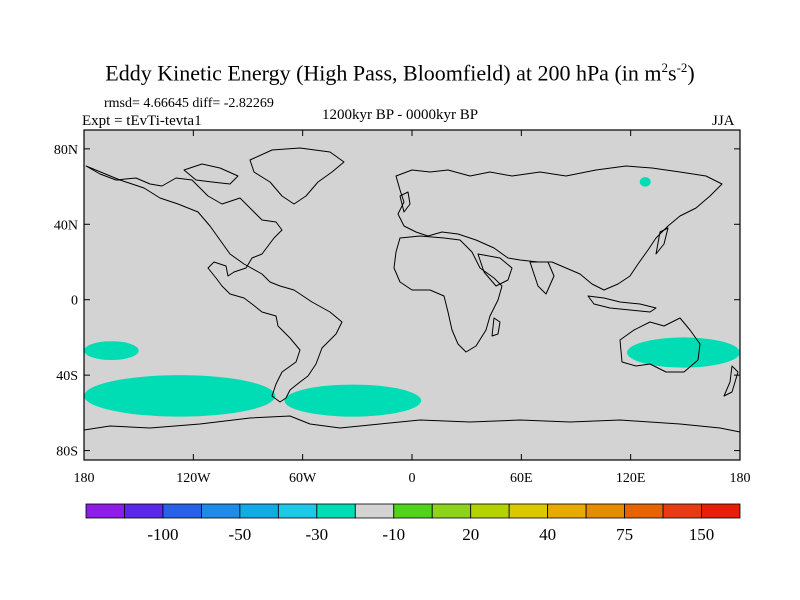  Describe the element at coordinates (162, 534) in the screenshot. I see `colorbar-label: -100` at that location.